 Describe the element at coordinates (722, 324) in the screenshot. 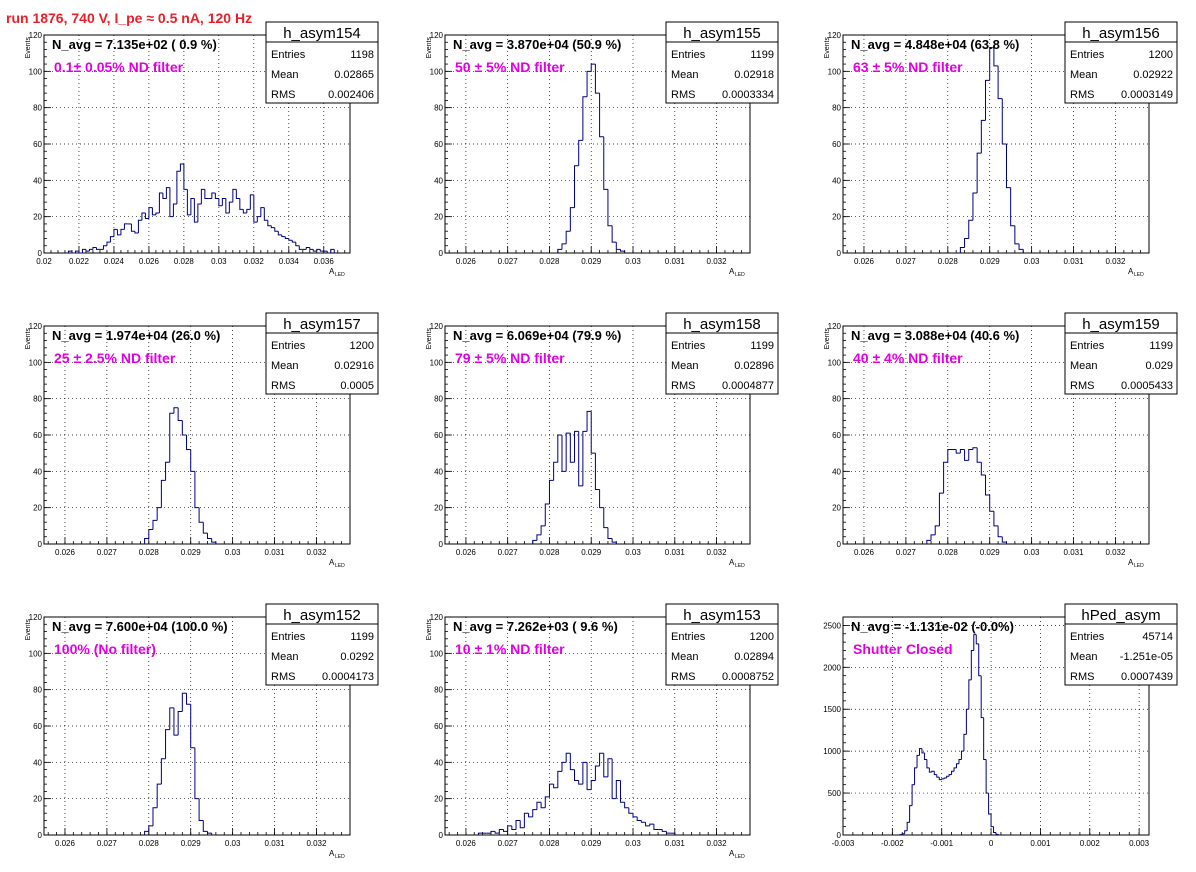

I see `histogram-name: h_asym158` at that location.